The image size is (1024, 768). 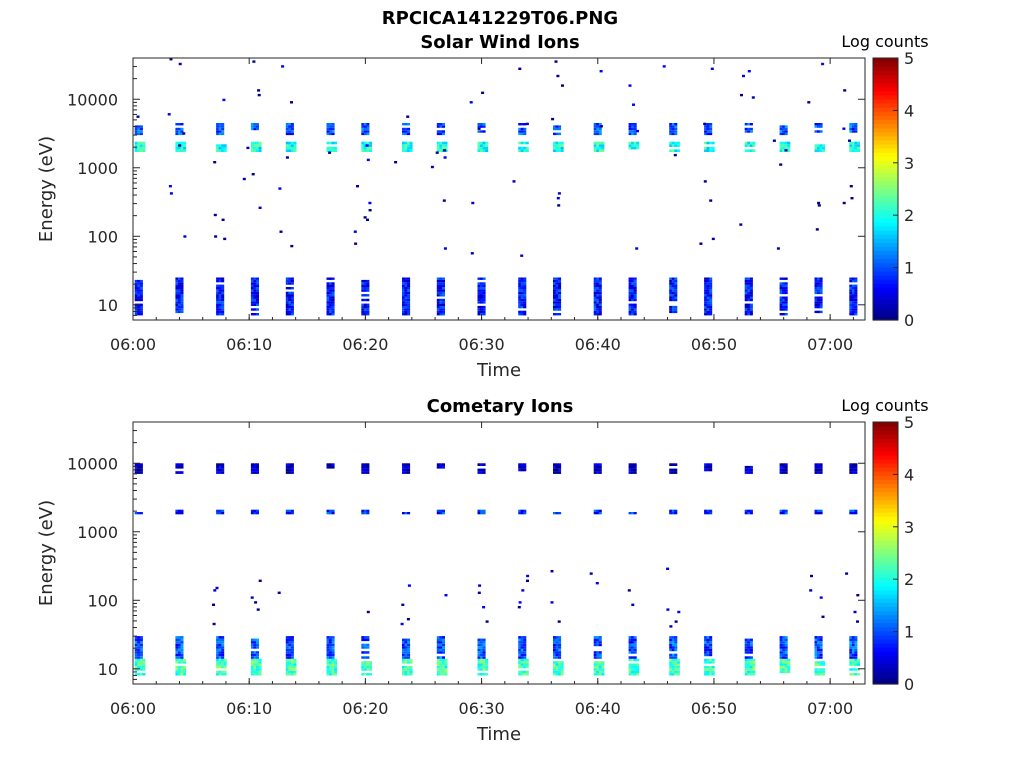 I want to click on x-tick-label: 06:30, so click(x=482, y=708).